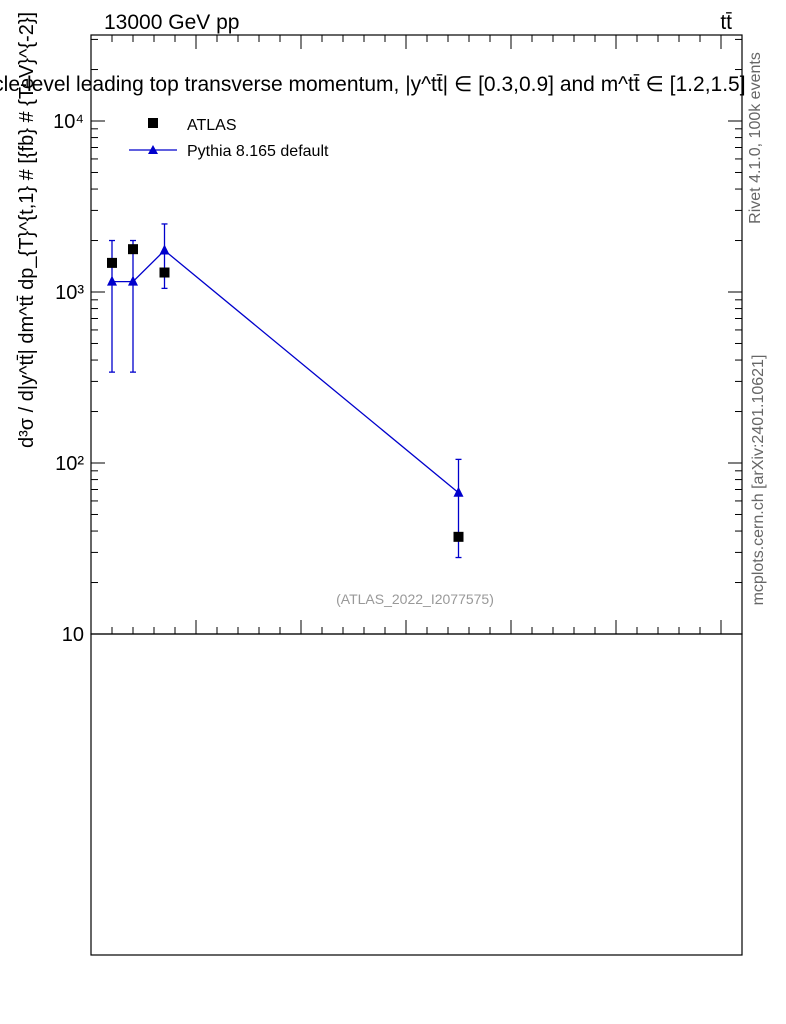 The height and width of the screenshot is (1024, 786). I want to click on mcplots-label: mcplots.cern.ch [arXiv:2401.10621], so click(758, 480).